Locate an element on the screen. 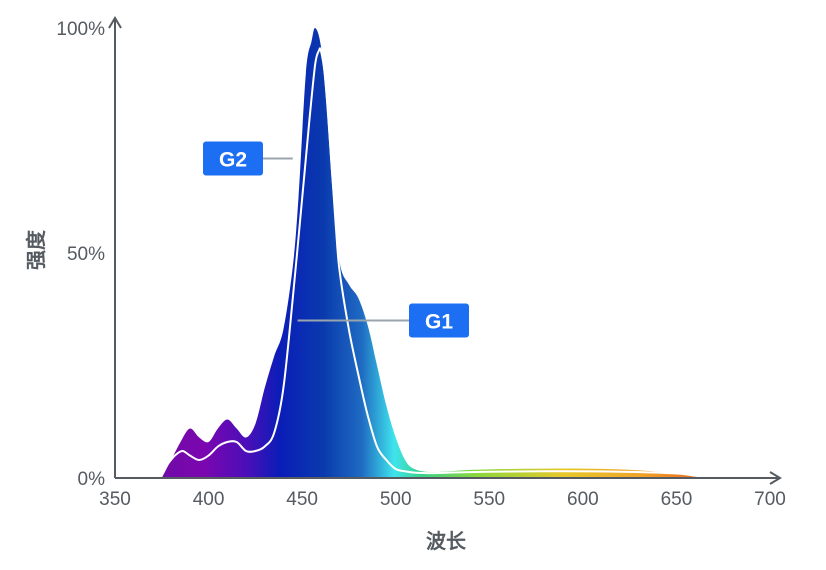 The image size is (826, 570). x-tick-label: 350 is located at coordinates (115, 499).